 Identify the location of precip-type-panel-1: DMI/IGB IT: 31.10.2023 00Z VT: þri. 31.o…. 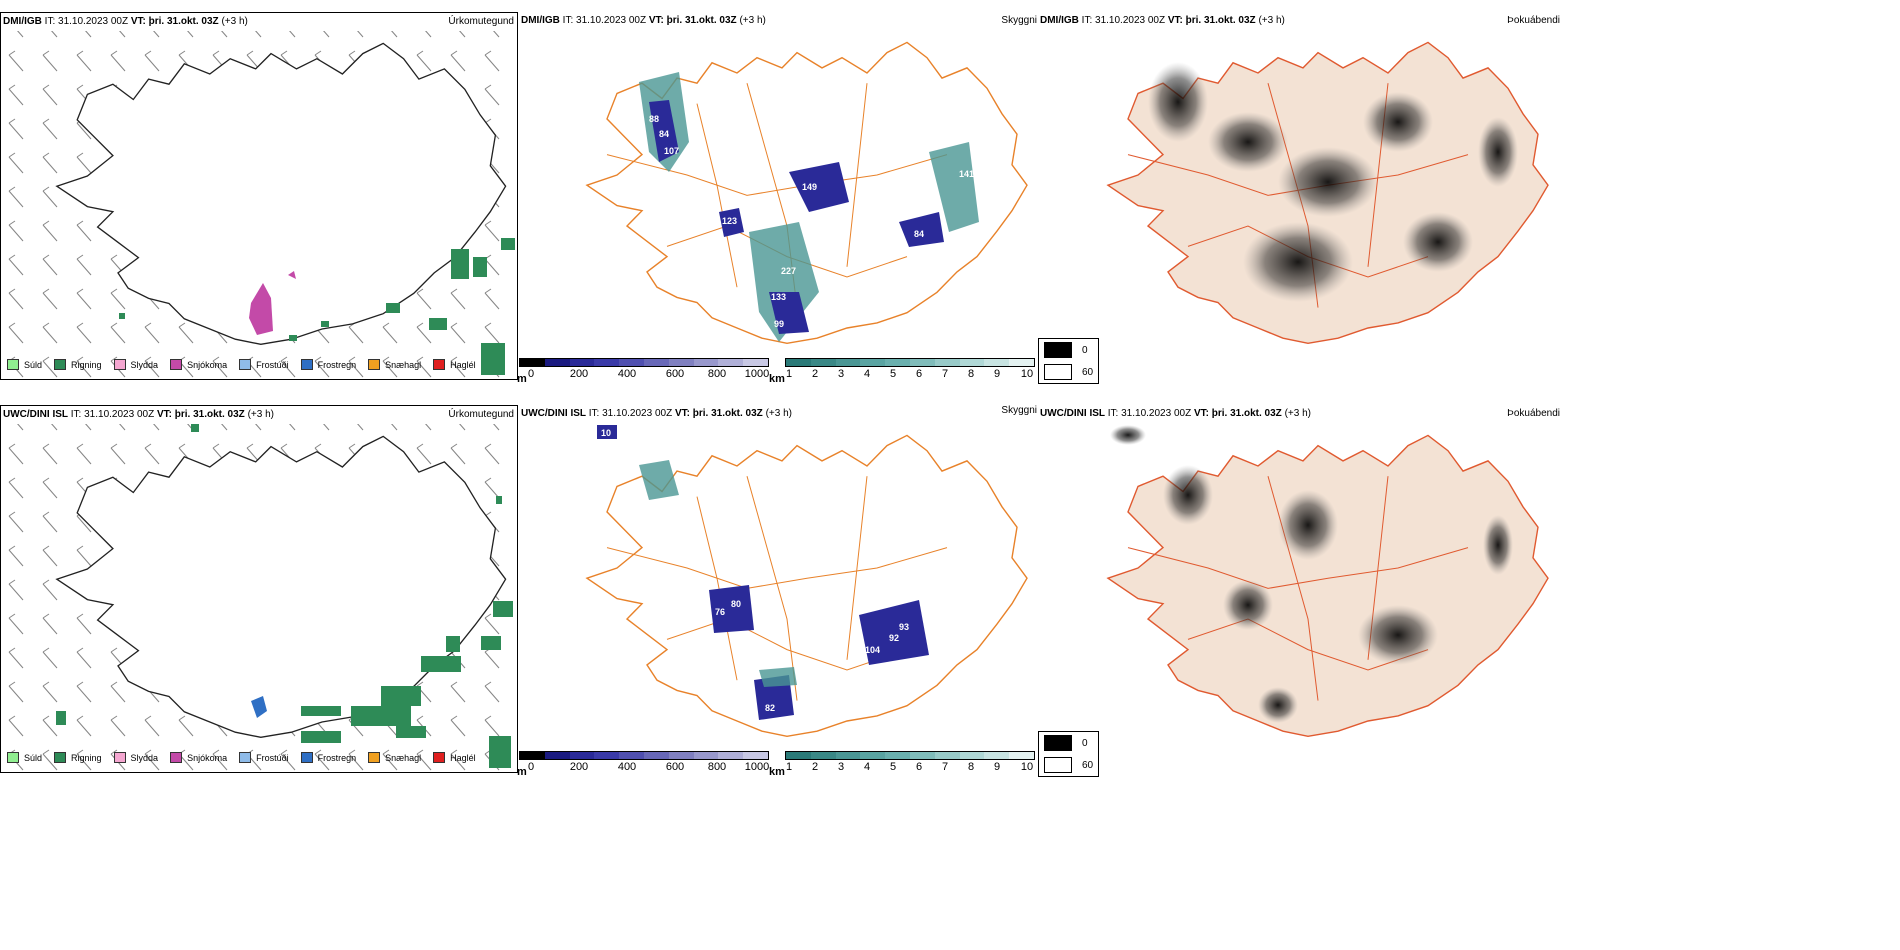
(259, 196).